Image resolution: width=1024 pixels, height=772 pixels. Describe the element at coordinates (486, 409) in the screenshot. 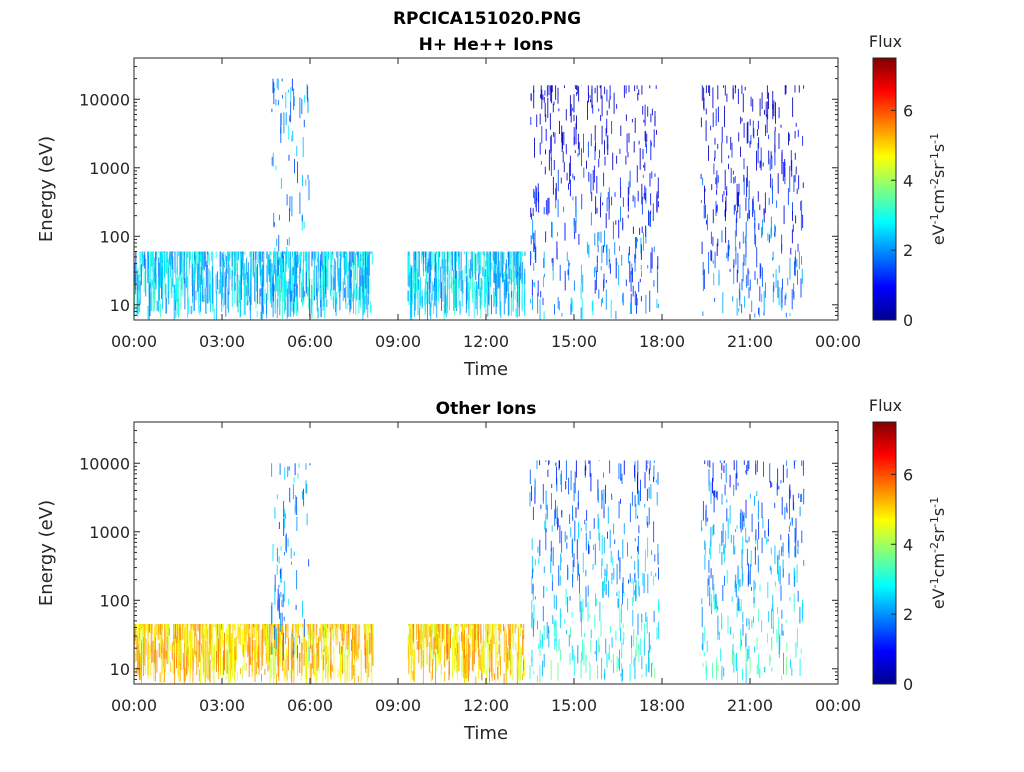

I see `panel-title: Other Ions` at that location.